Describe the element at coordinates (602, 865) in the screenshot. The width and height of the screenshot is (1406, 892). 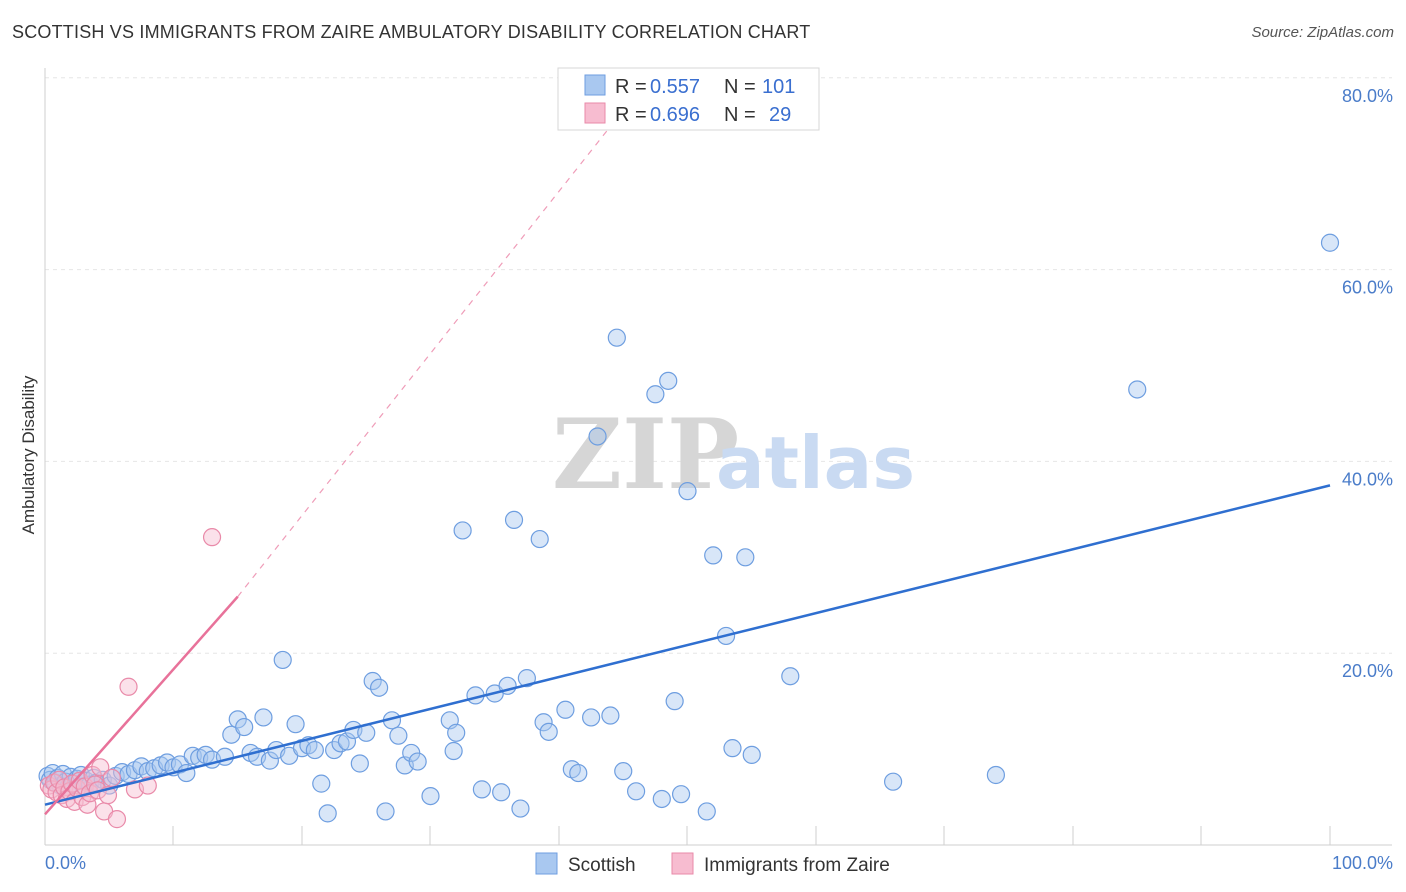
I see `bottom-legend-label-scottish: Scottish` at that location.